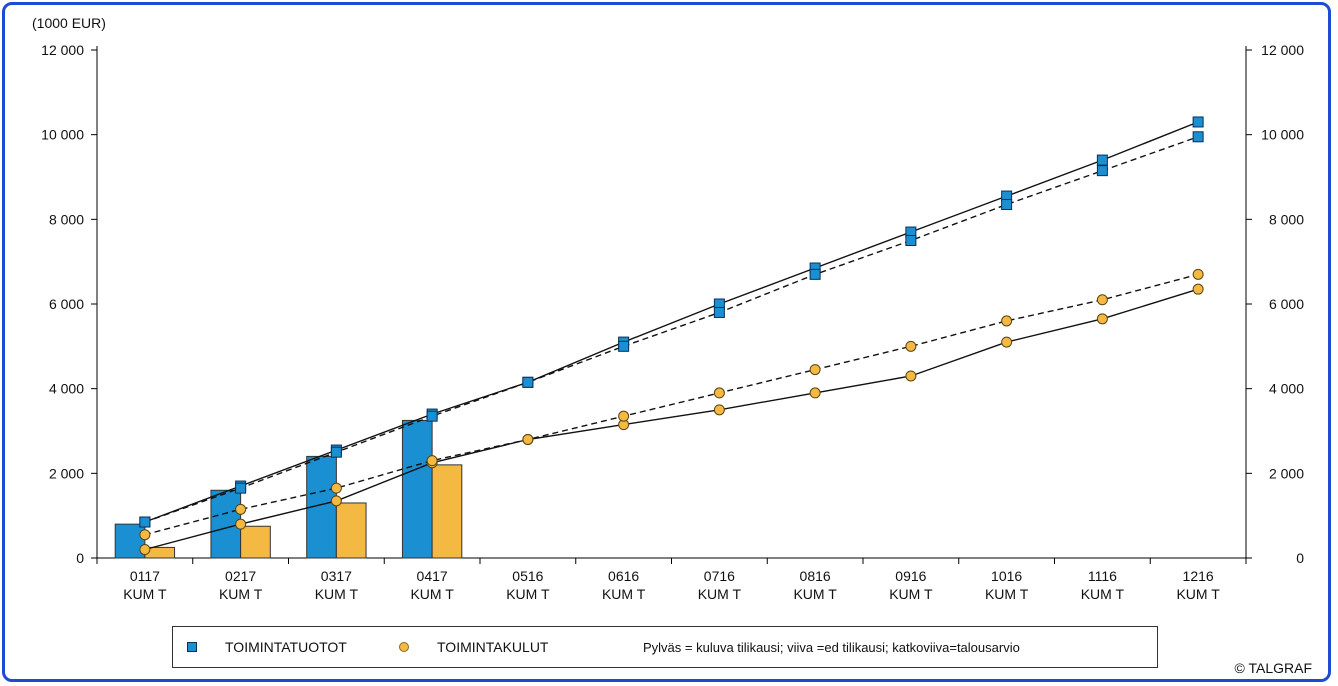 The width and height of the screenshot is (1338, 686). I want to click on chart-bars, so click(288, 489).